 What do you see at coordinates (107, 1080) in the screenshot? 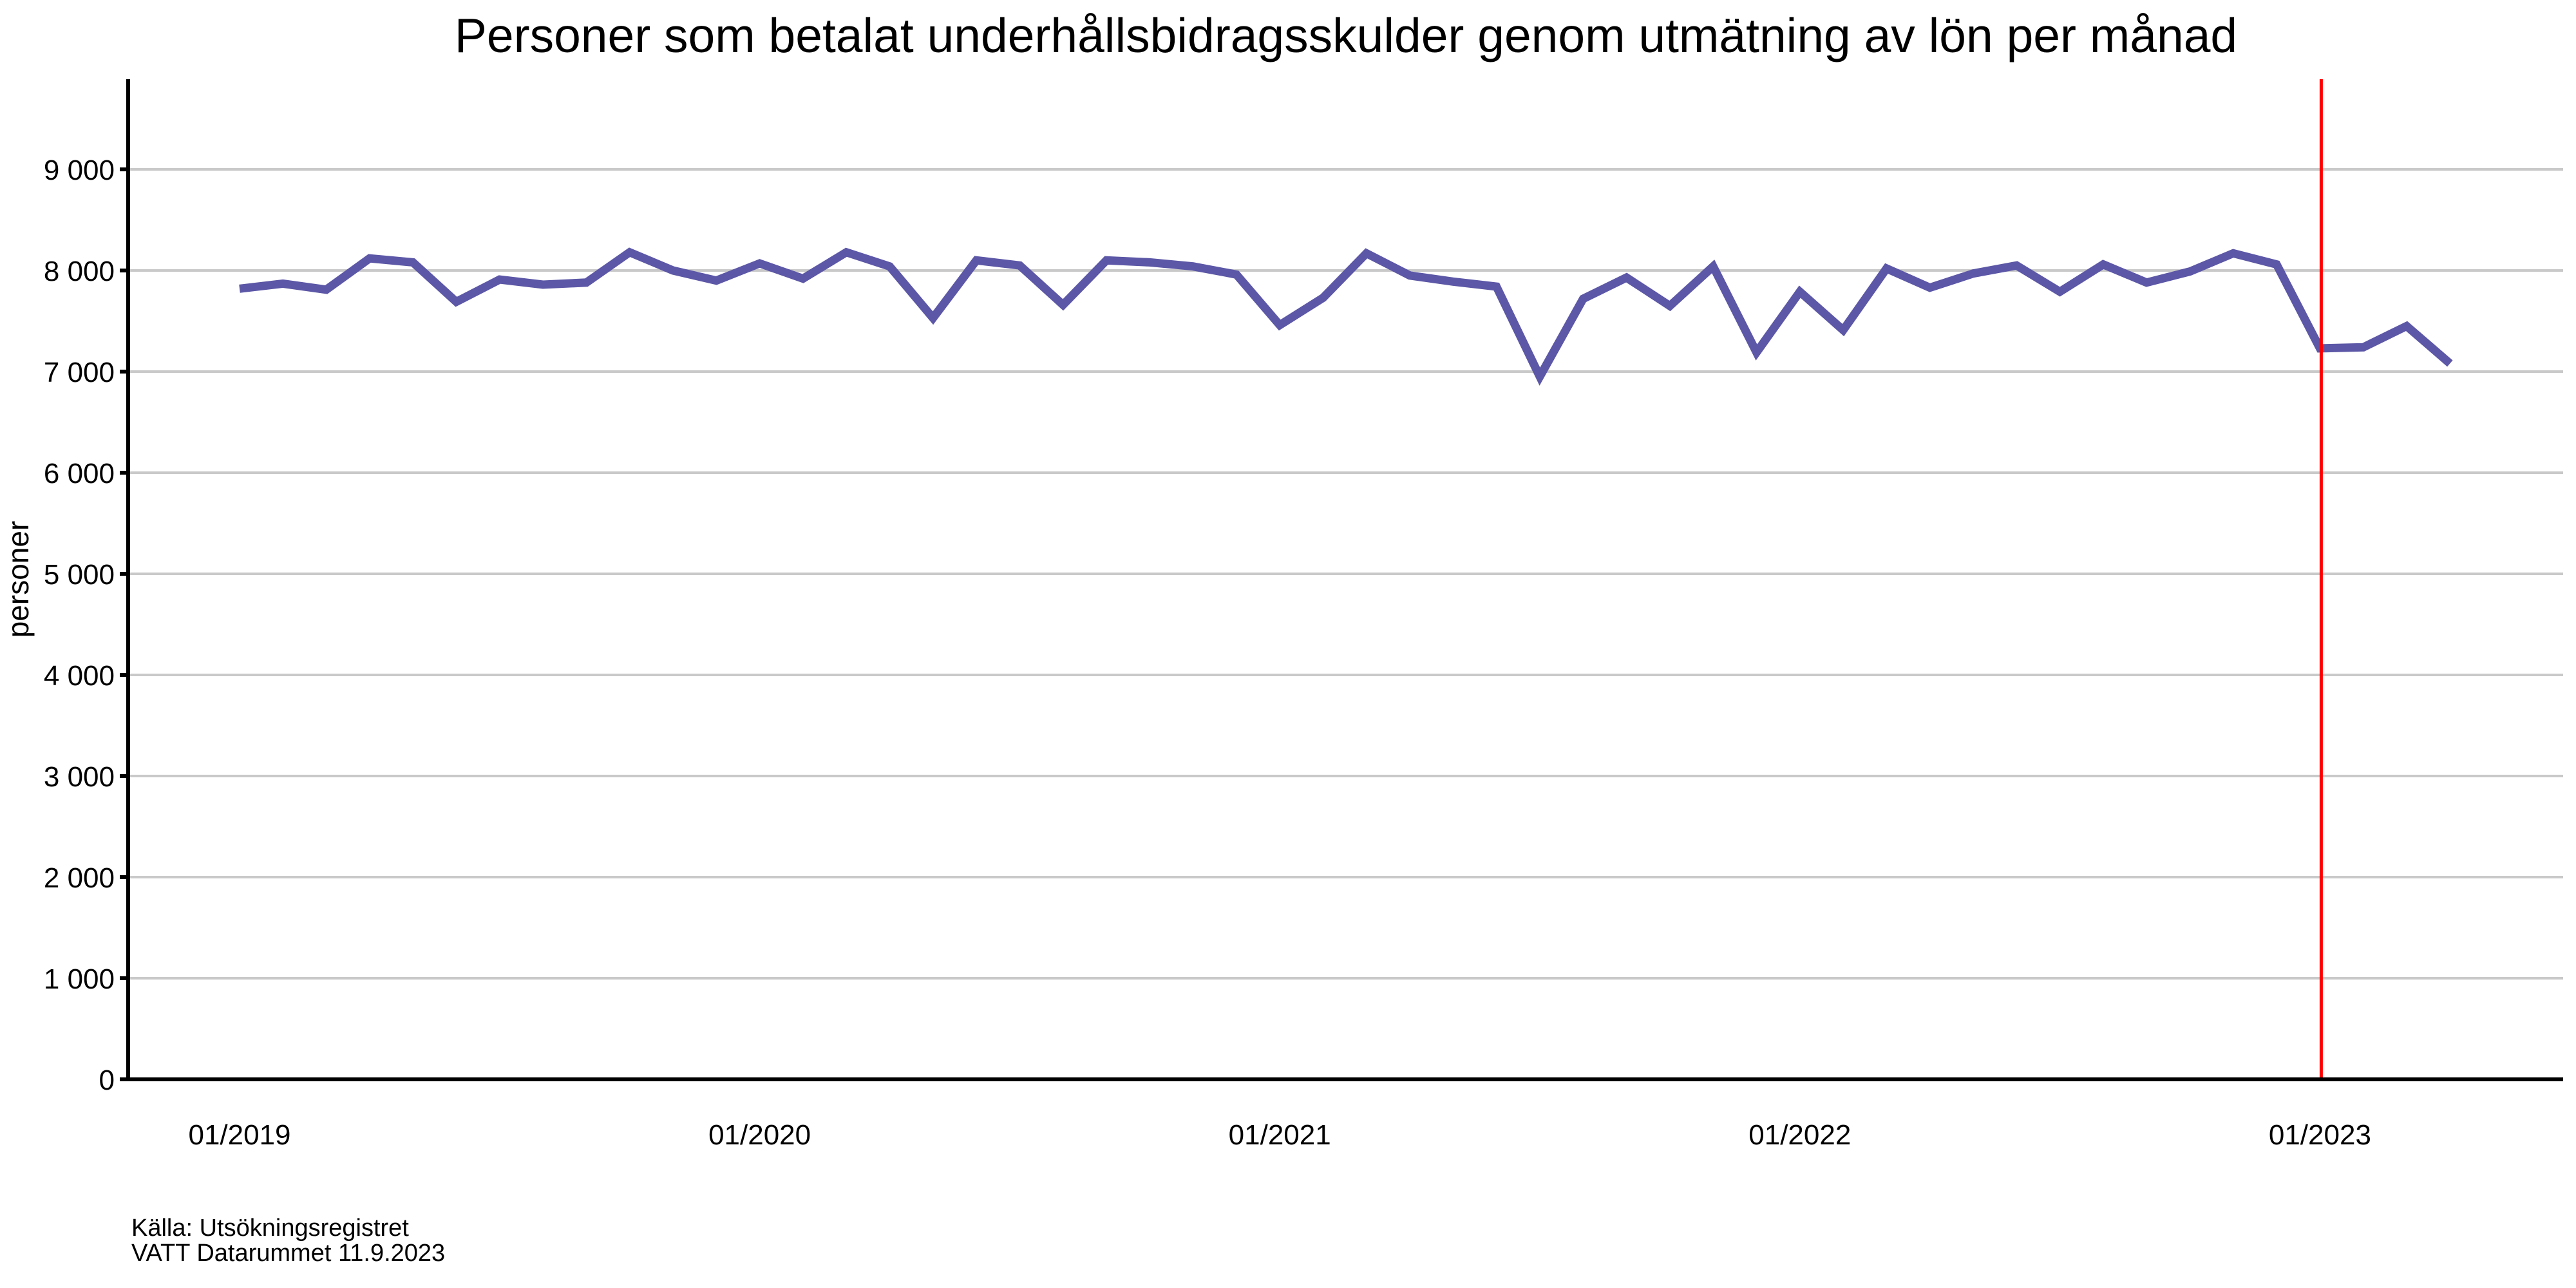
I see `y-tick-label: 0` at bounding box center [107, 1080].